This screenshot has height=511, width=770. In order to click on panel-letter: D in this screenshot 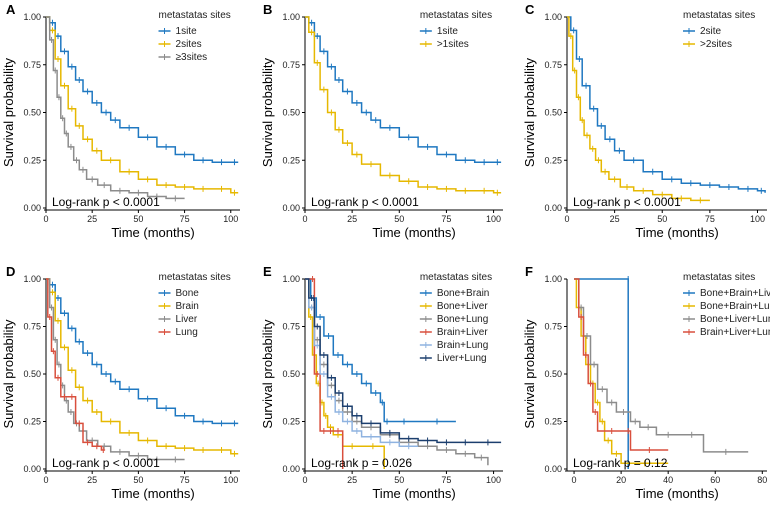, I will do `click(10, 271)`.